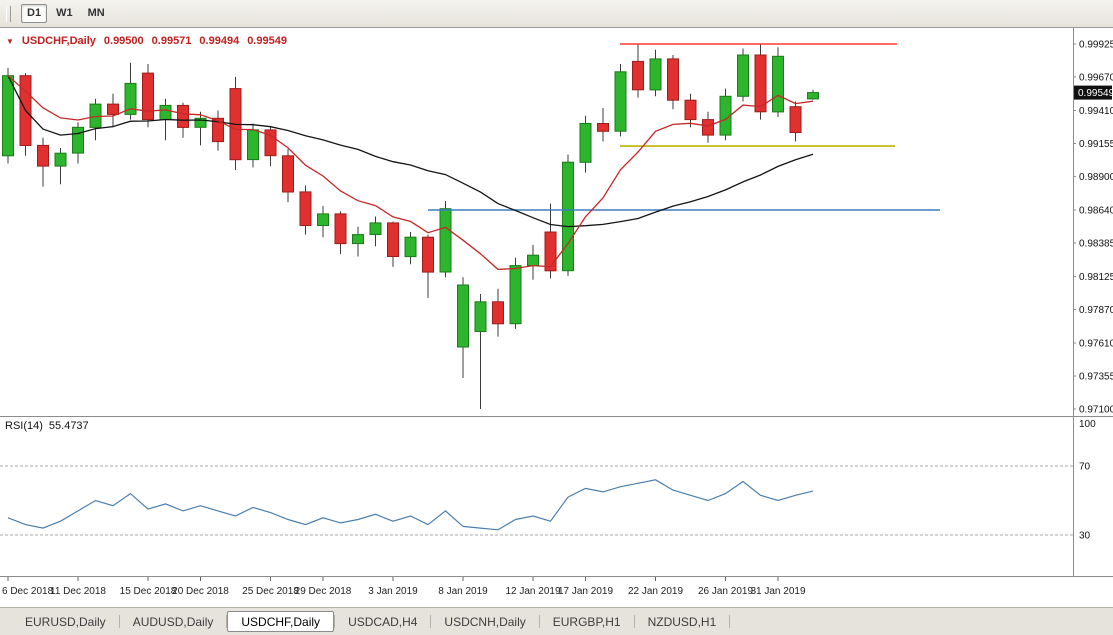 The image size is (1113, 635). I want to click on svg-text: 0.97870, so click(1096, 310).